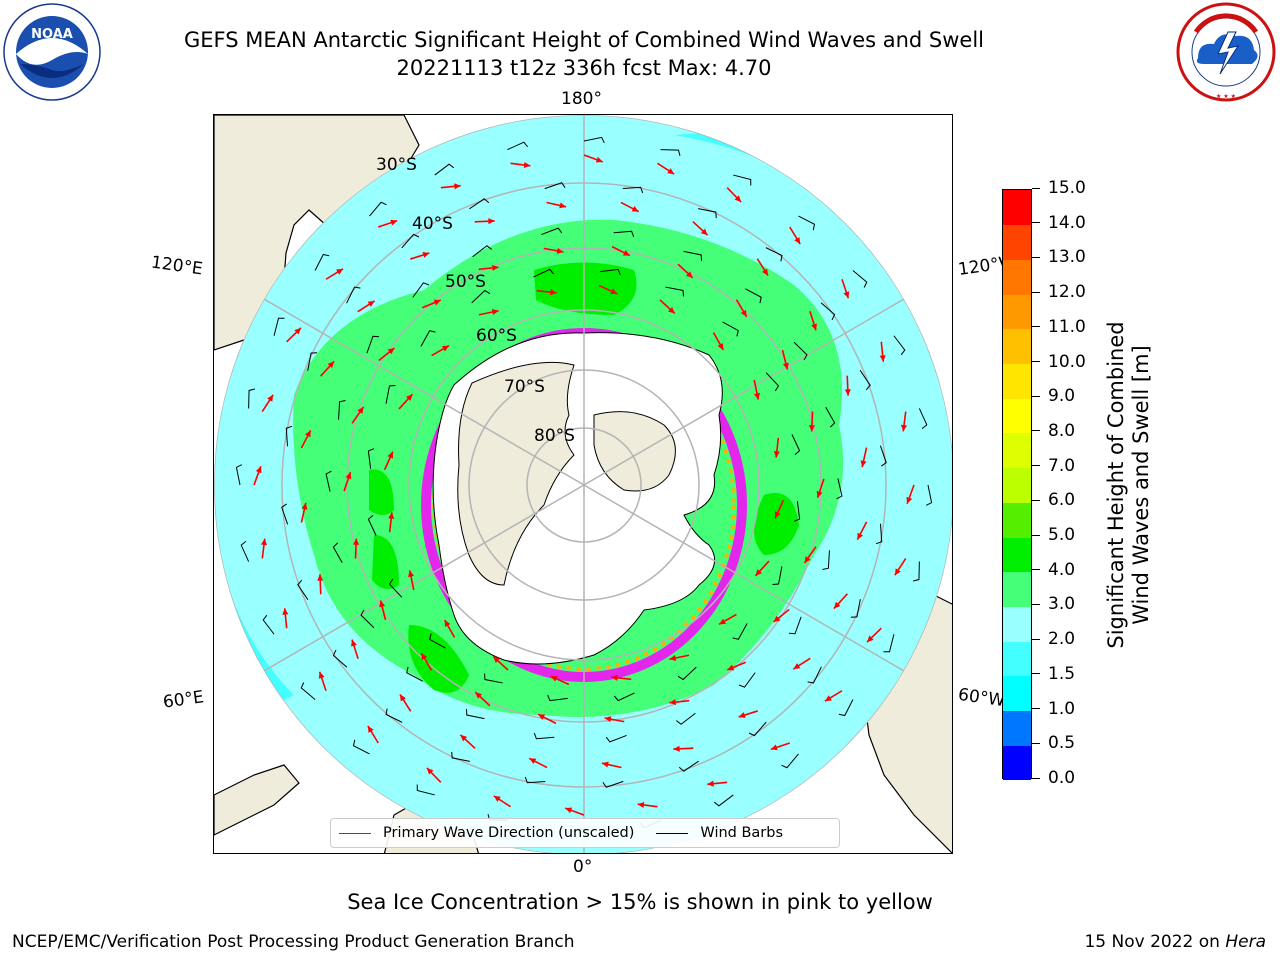 The image size is (1280, 960). What do you see at coordinates (432, 224) in the screenshot?
I see `lat-label-40s: 40°S` at bounding box center [432, 224].